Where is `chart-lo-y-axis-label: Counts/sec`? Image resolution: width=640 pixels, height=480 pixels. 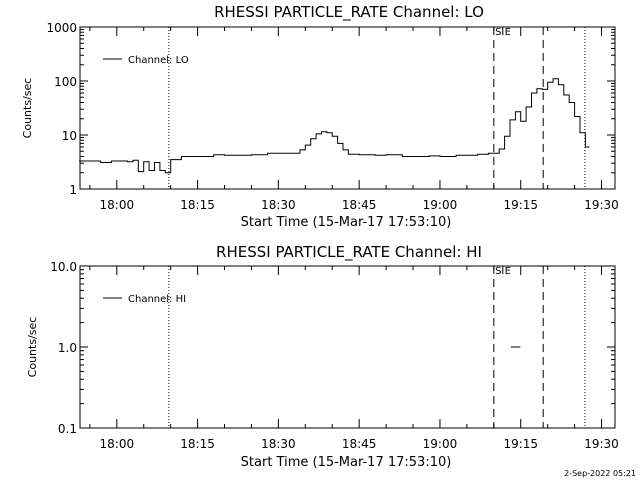
chart-lo-y-axis-label: Counts/sec is located at coordinates (27, 108).